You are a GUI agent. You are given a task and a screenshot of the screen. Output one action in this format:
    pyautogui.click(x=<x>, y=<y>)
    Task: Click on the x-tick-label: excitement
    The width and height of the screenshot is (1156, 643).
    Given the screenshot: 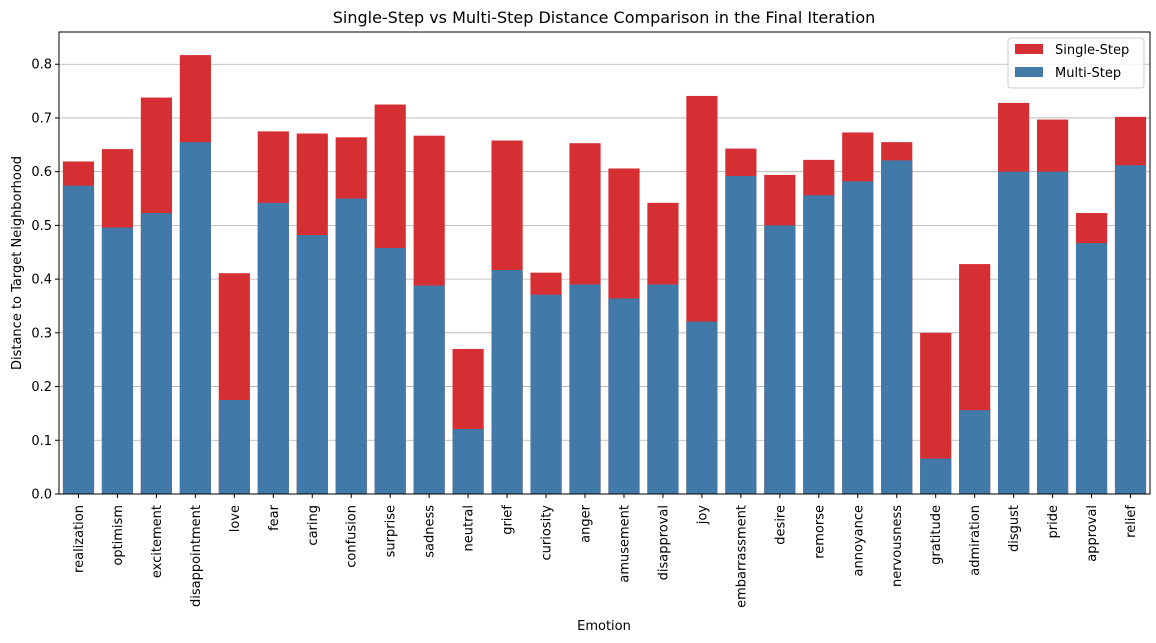 What is the action you would take?
    pyautogui.click(x=157, y=541)
    